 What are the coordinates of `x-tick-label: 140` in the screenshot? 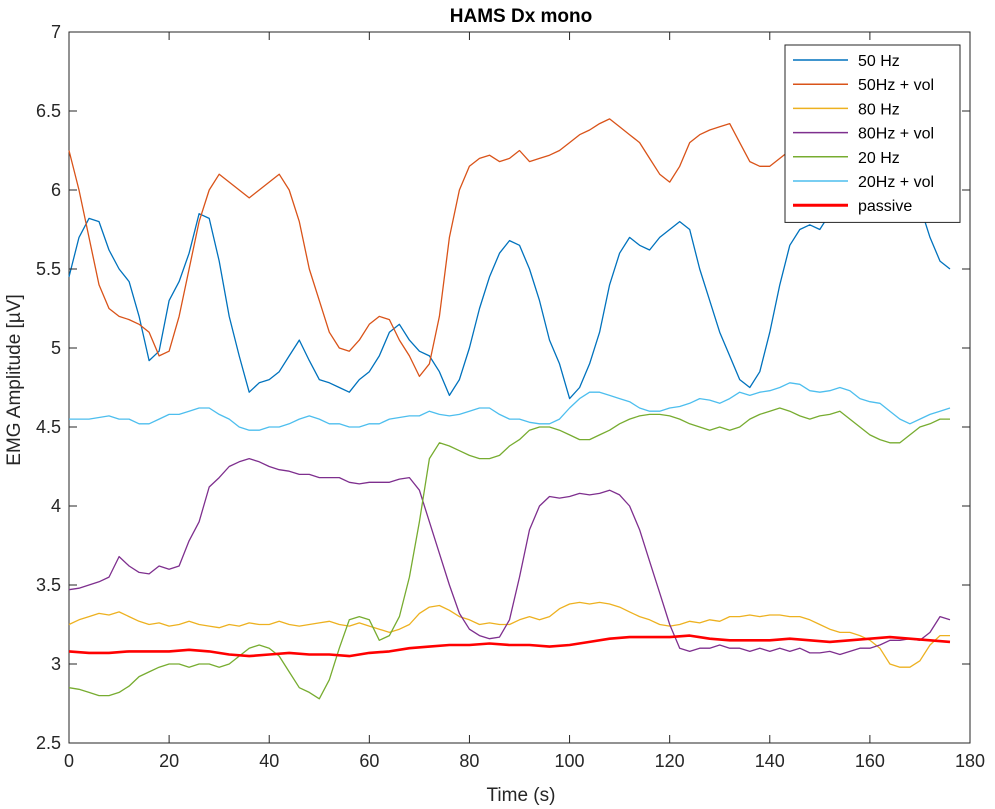 It's located at (770, 761).